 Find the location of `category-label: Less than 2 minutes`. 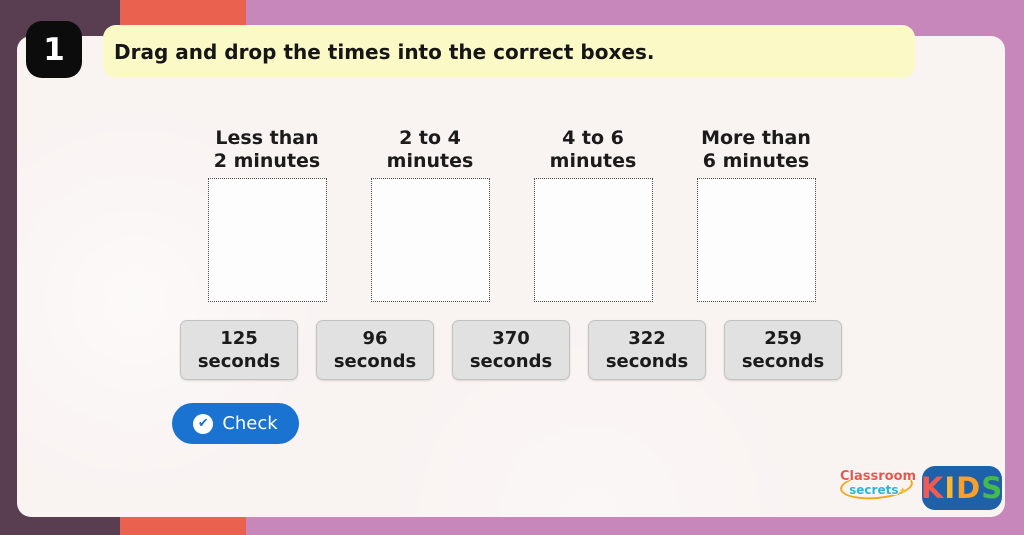

category-label: Less than 2 minutes is located at coordinates (267, 149).